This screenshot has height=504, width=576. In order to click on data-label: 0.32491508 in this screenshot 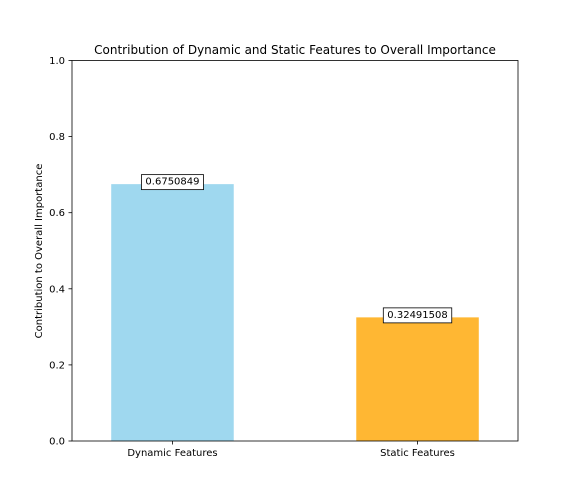, I will do `click(417, 315)`.